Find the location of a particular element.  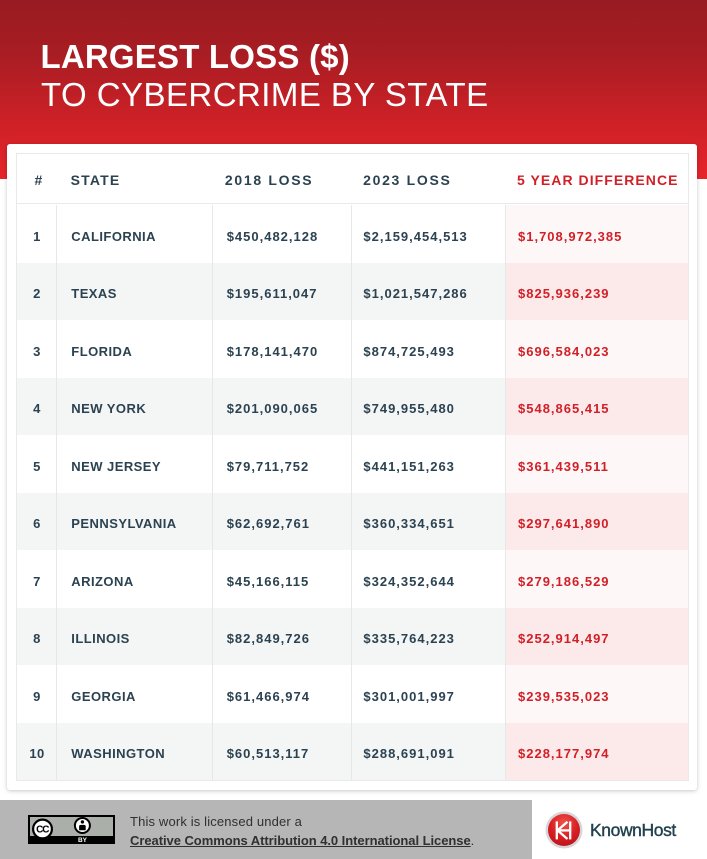

svg-text: CC is located at coordinates (42, 829).